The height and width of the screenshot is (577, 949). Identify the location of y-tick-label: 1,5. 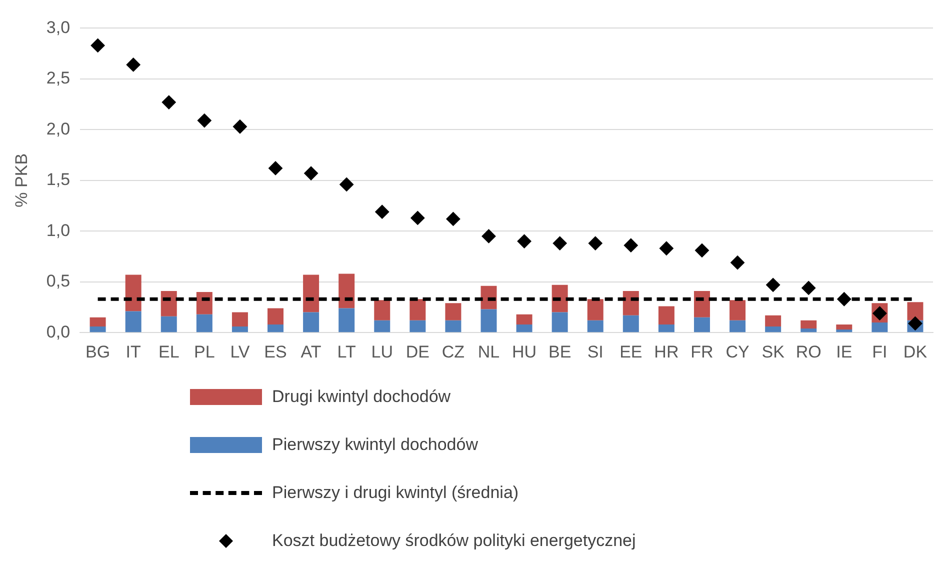
(58, 180).